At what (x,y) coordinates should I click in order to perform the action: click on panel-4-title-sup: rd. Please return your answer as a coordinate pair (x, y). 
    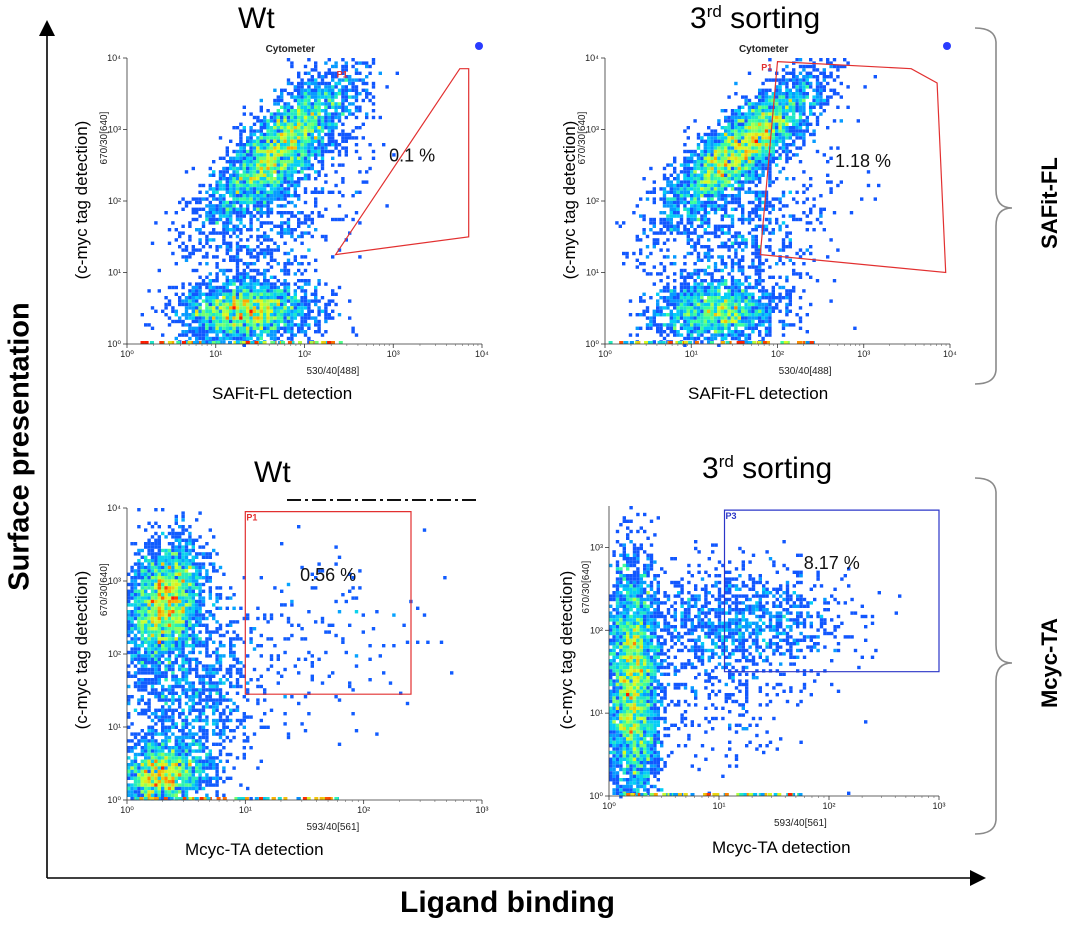
    Looking at the image, I should click on (726, 461).